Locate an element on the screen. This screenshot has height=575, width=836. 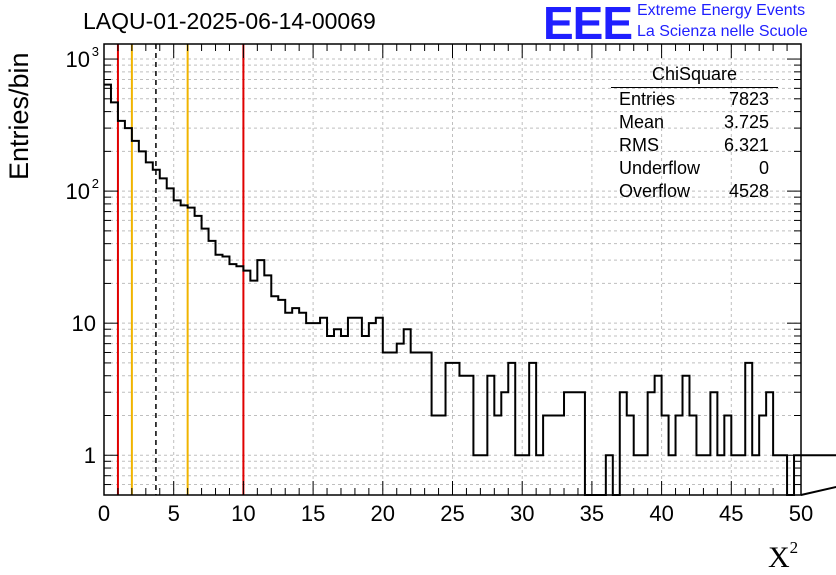
logo-line-2: La Scienza nelle Scuole is located at coordinates (722, 31).